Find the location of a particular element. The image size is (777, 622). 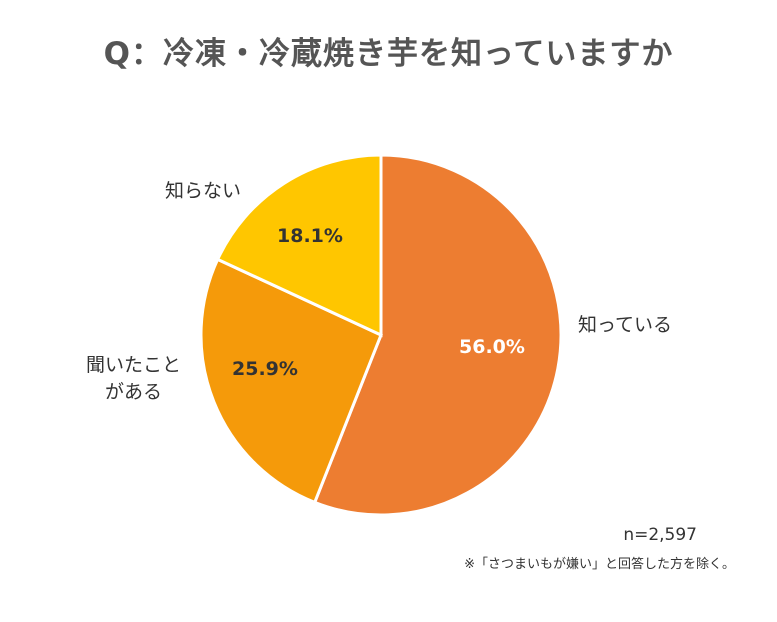

label-heard-line2: がある is located at coordinates (134, 392).